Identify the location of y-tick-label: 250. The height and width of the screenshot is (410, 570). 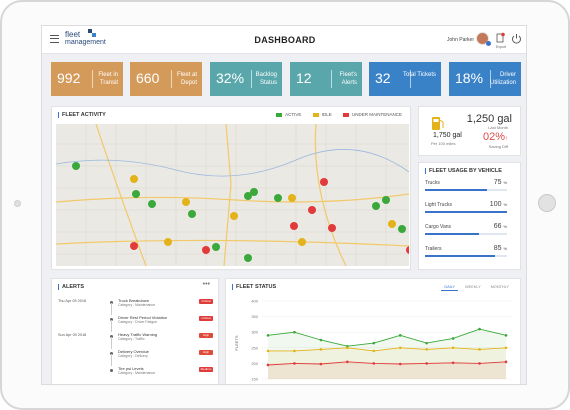
(254, 347).